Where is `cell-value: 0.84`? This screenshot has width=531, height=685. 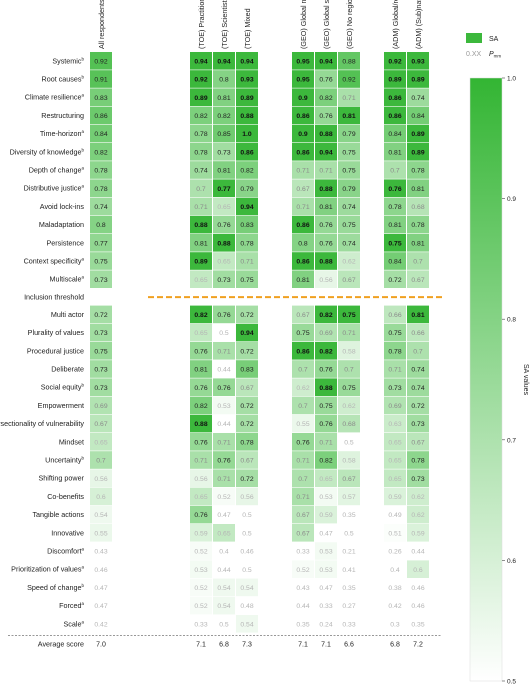
cell-value: 0.84 is located at coordinates (394, 134).